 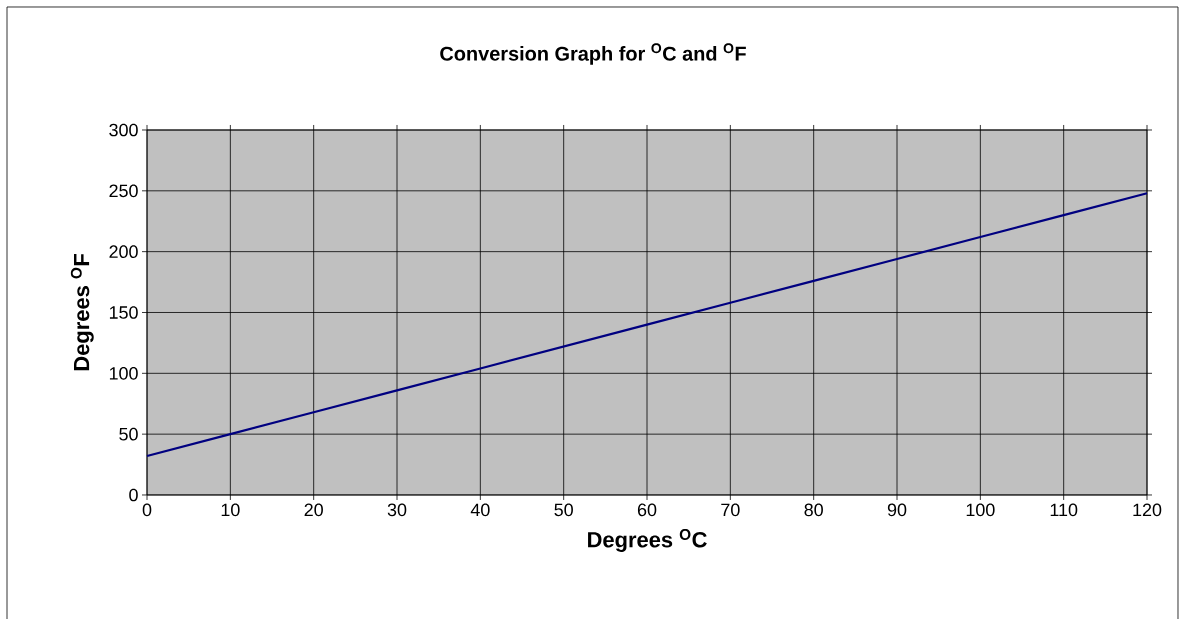 What do you see at coordinates (980, 510) in the screenshot?
I see `x-tick-label: 100` at bounding box center [980, 510].